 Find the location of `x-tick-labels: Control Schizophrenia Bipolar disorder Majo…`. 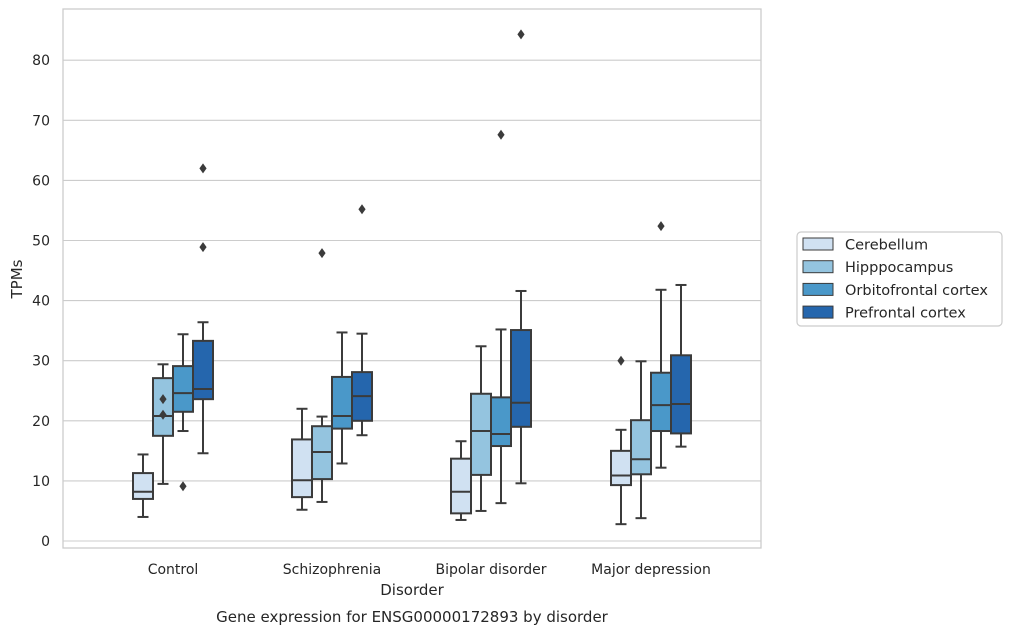

x-tick-labels: Control Schizophrenia Bipolar disorder Majo… is located at coordinates (429, 570).